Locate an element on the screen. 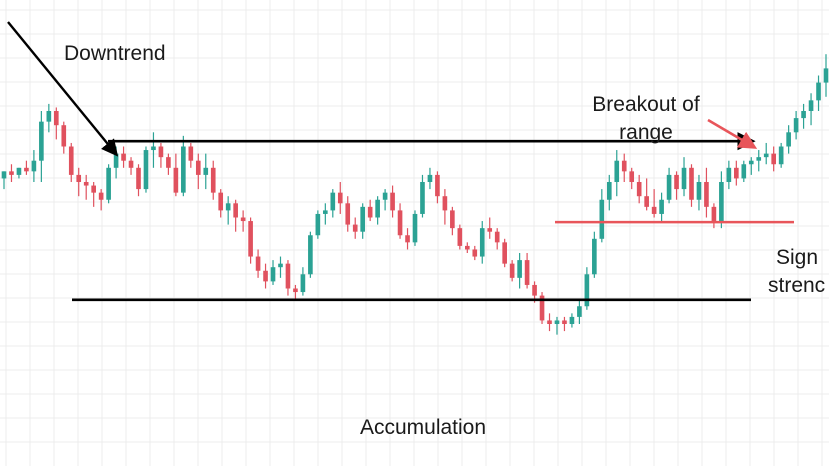 Image resolution: width=829 pixels, height=466 pixels. sign-of-strength-label-line1: Sign is located at coordinates (797, 257).